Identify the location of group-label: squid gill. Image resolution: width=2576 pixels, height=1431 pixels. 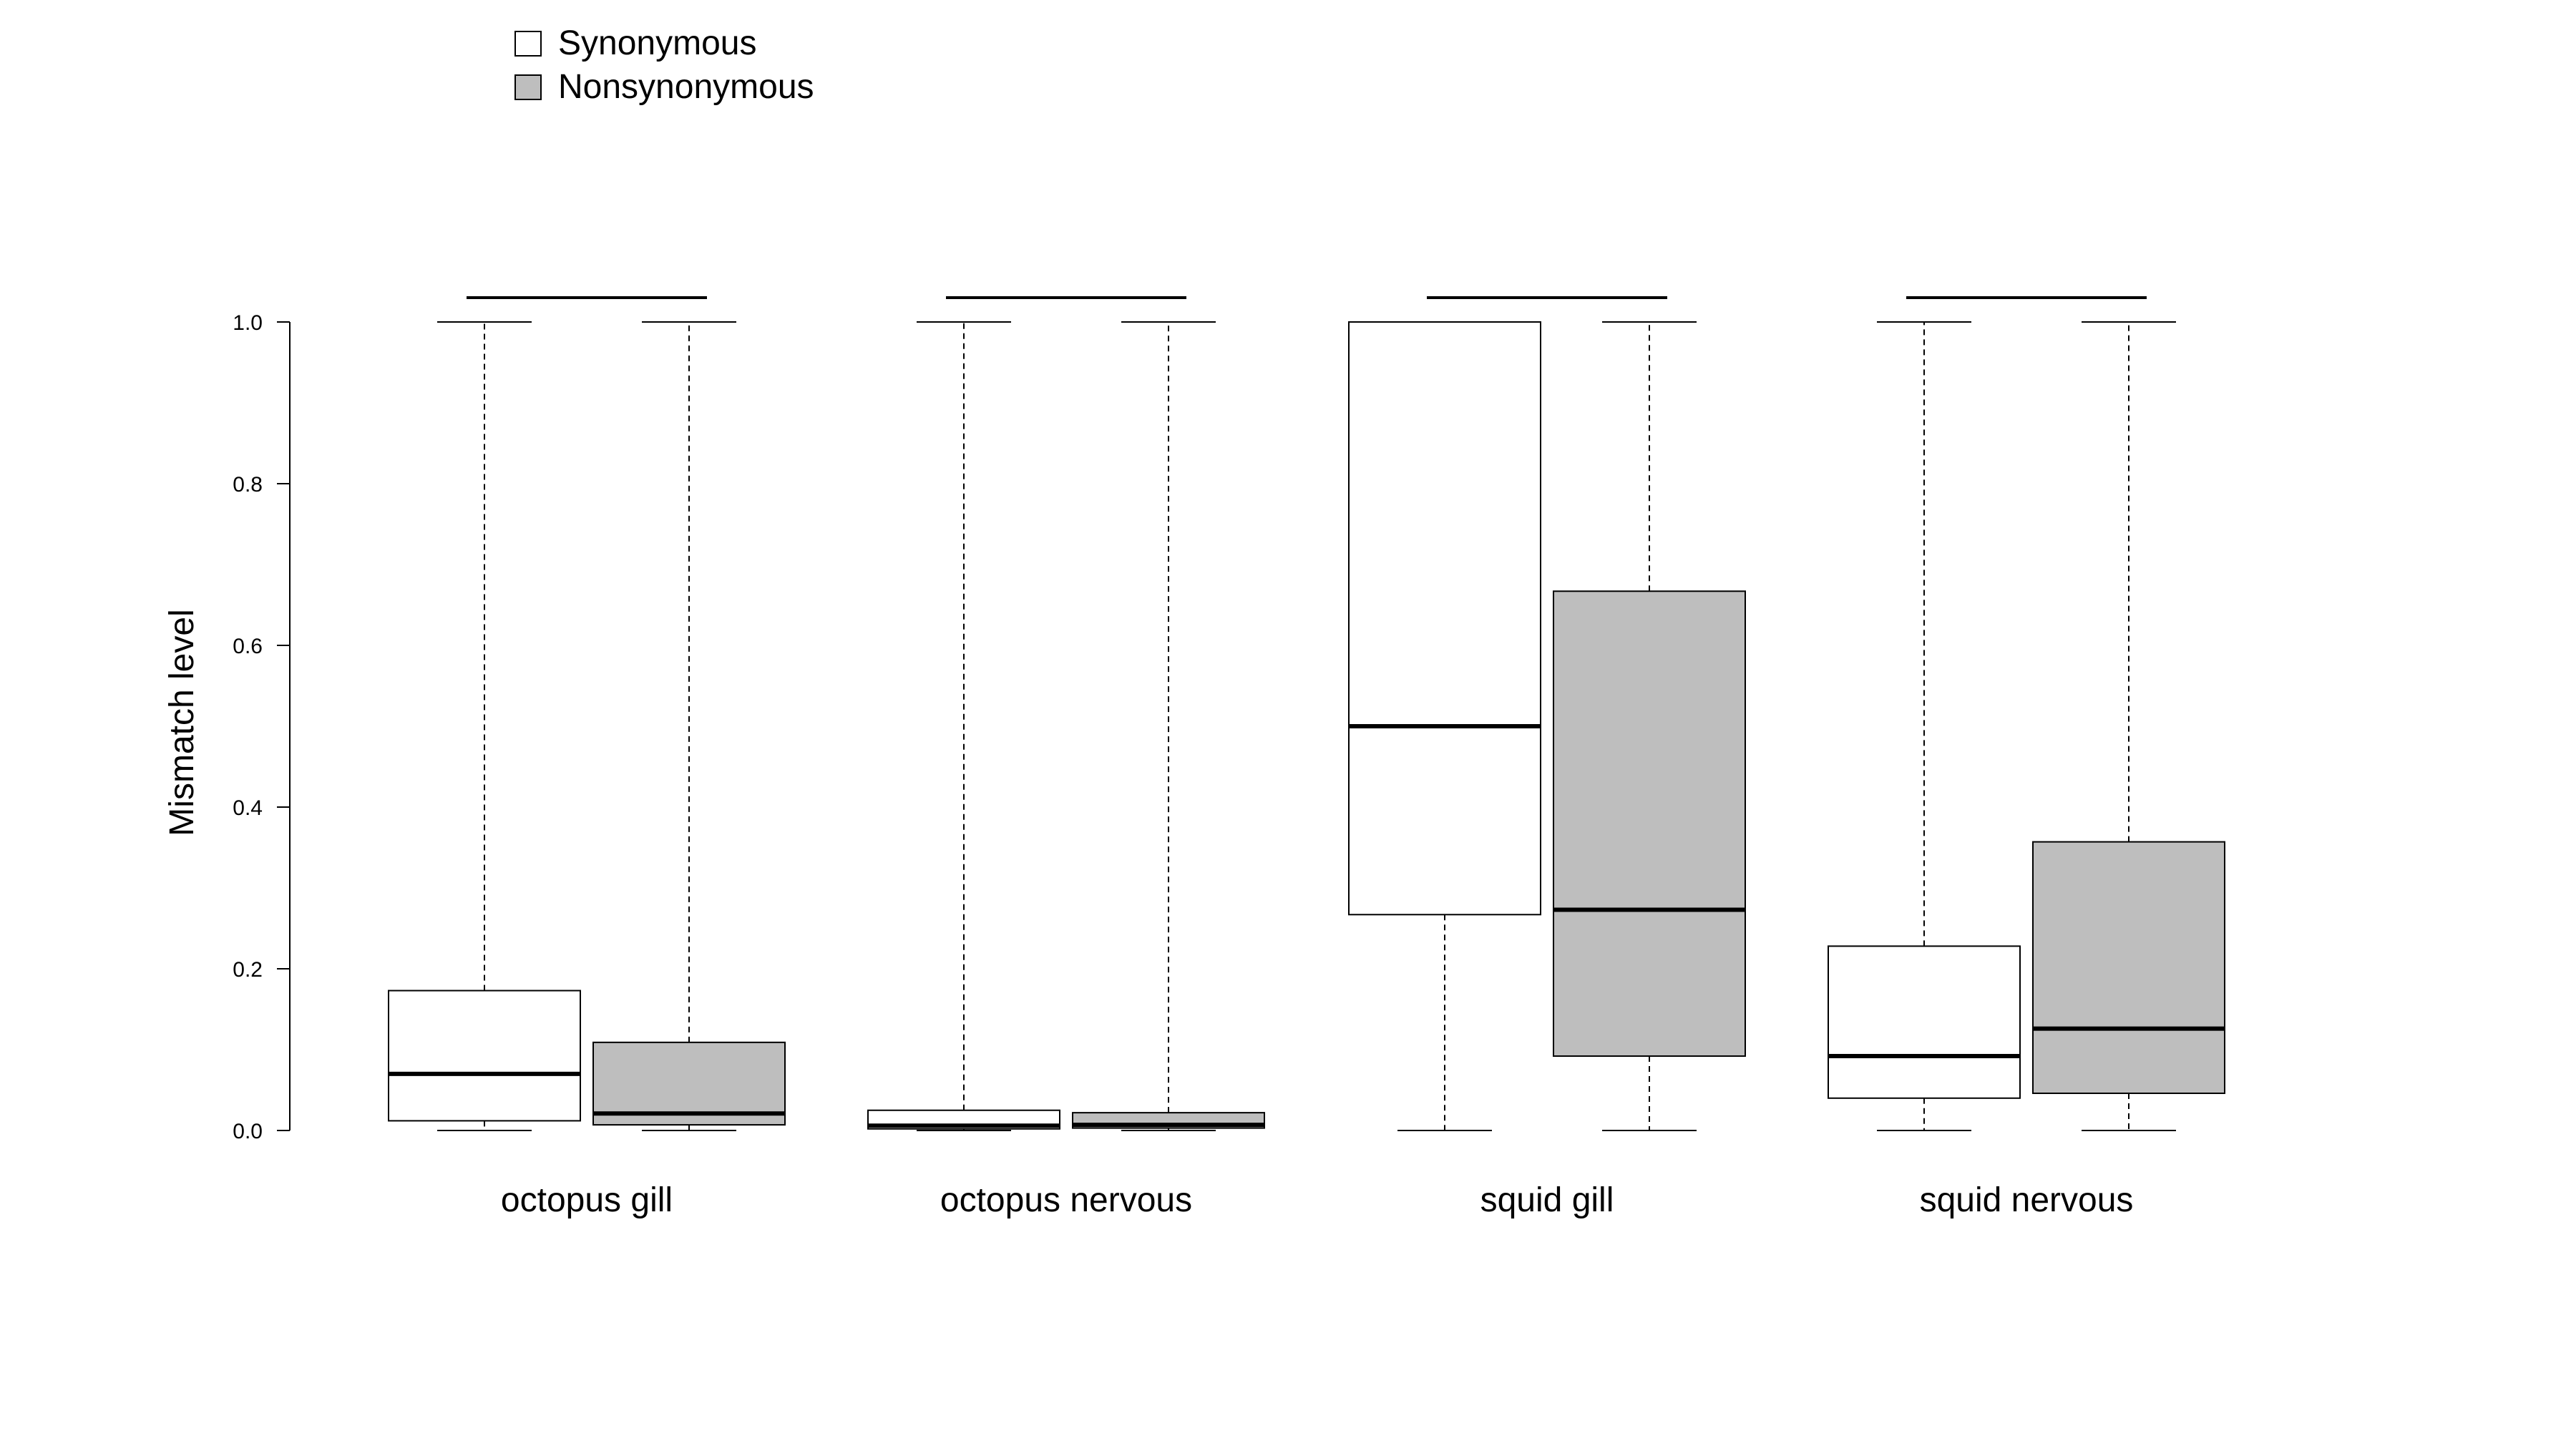
(1547, 1200).